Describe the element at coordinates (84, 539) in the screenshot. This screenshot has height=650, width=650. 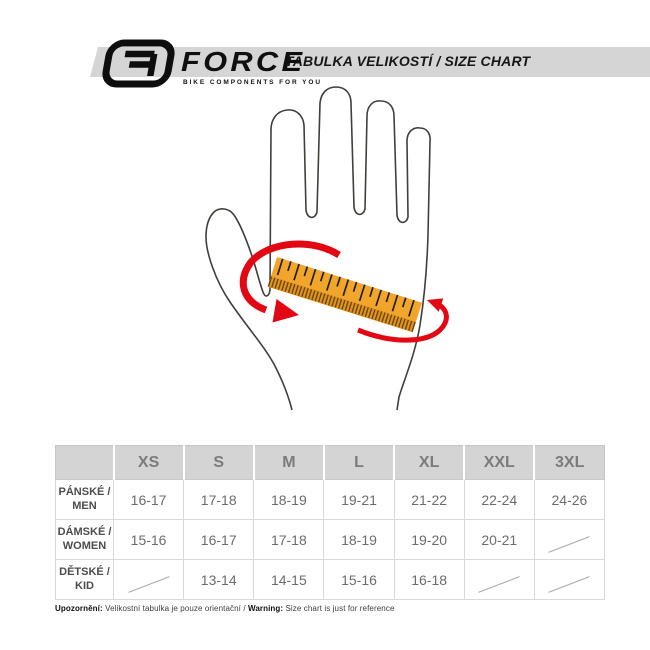
I see `row-label: DÁMSKÉ / WOMEN` at that location.